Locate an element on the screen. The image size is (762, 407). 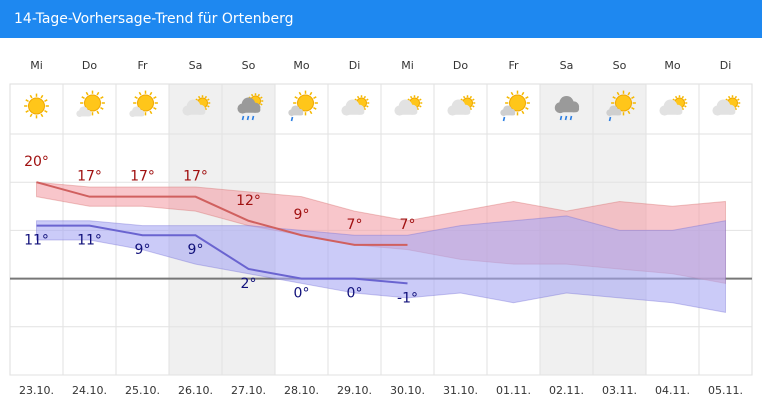
date-label: 23.10. is located at coordinates (36, 390).